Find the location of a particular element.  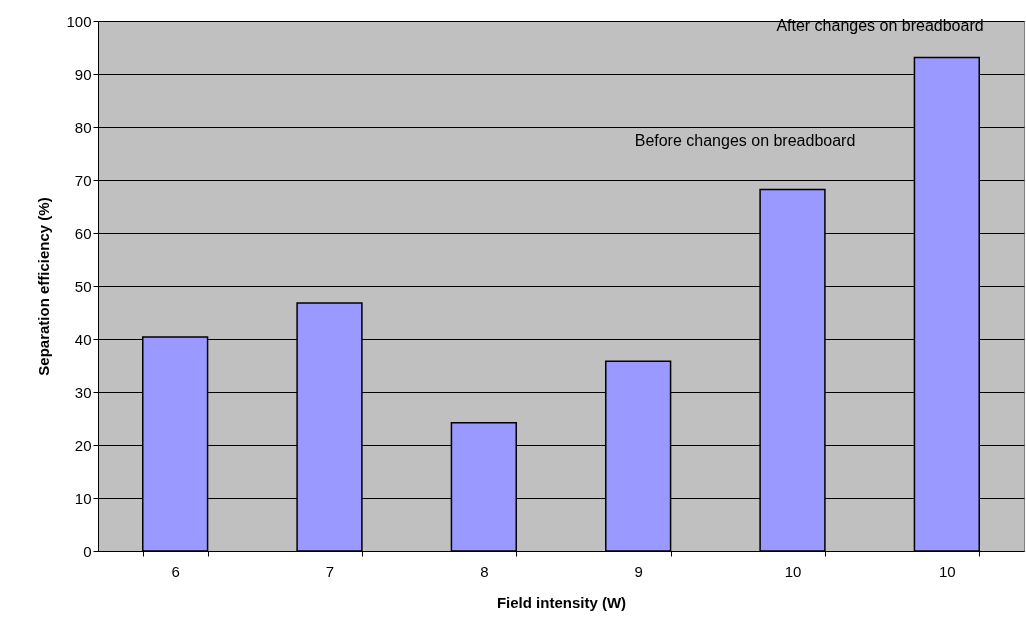

y-tick-label: 80 is located at coordinates (83, 127).